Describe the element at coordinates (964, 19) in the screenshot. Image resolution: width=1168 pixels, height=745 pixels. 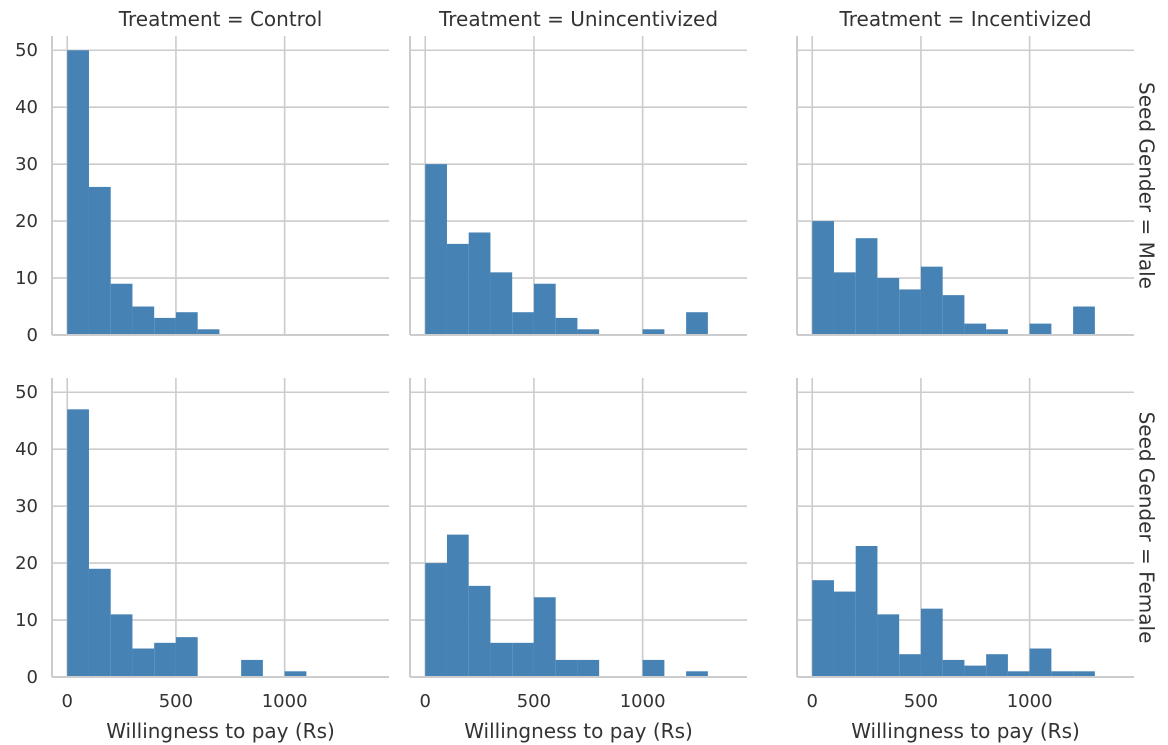
I see `column-title: Treatment = Incentivized` at that location.